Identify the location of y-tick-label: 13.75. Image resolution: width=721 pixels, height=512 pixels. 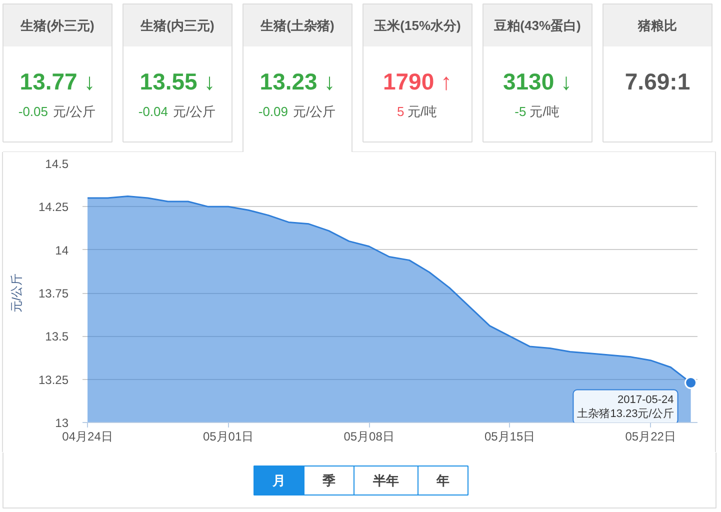
(53, 293).